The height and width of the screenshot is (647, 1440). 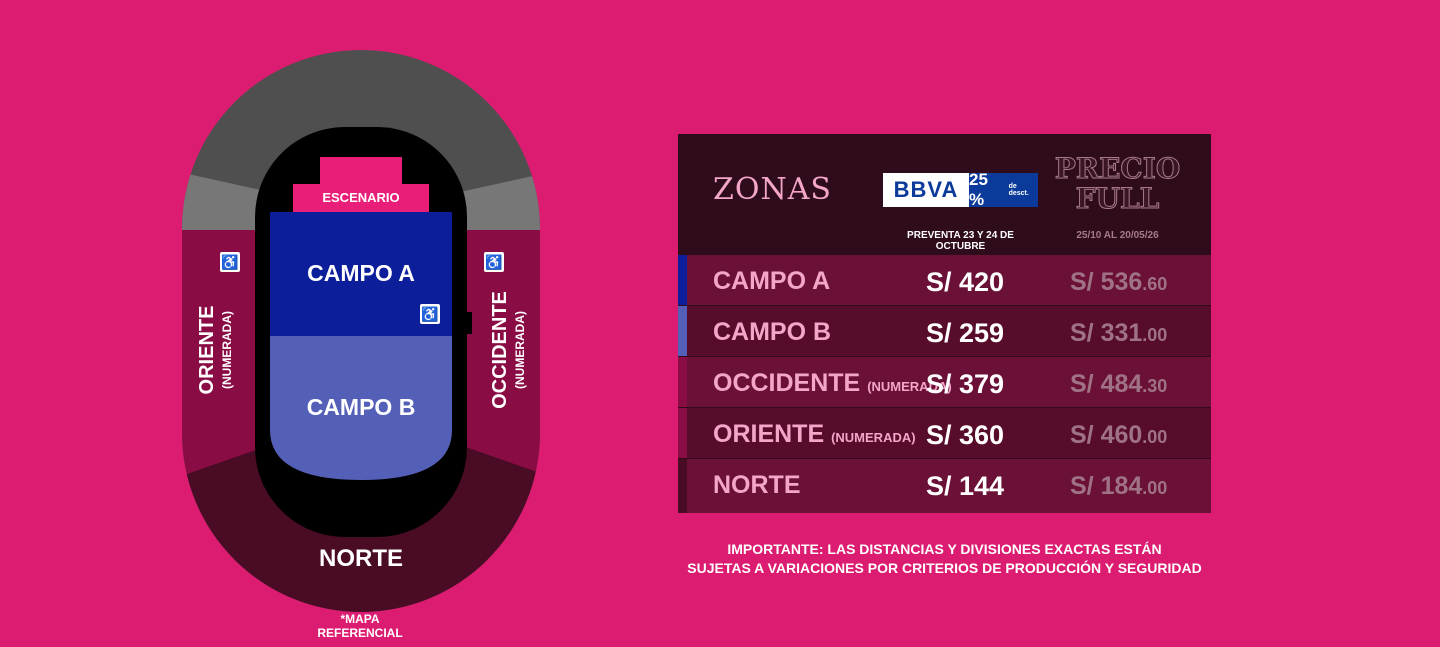 I want to click on preventa-label: PREVENTA 23 Y 24 DE OCTUBRE, so click(x=960, y=241).